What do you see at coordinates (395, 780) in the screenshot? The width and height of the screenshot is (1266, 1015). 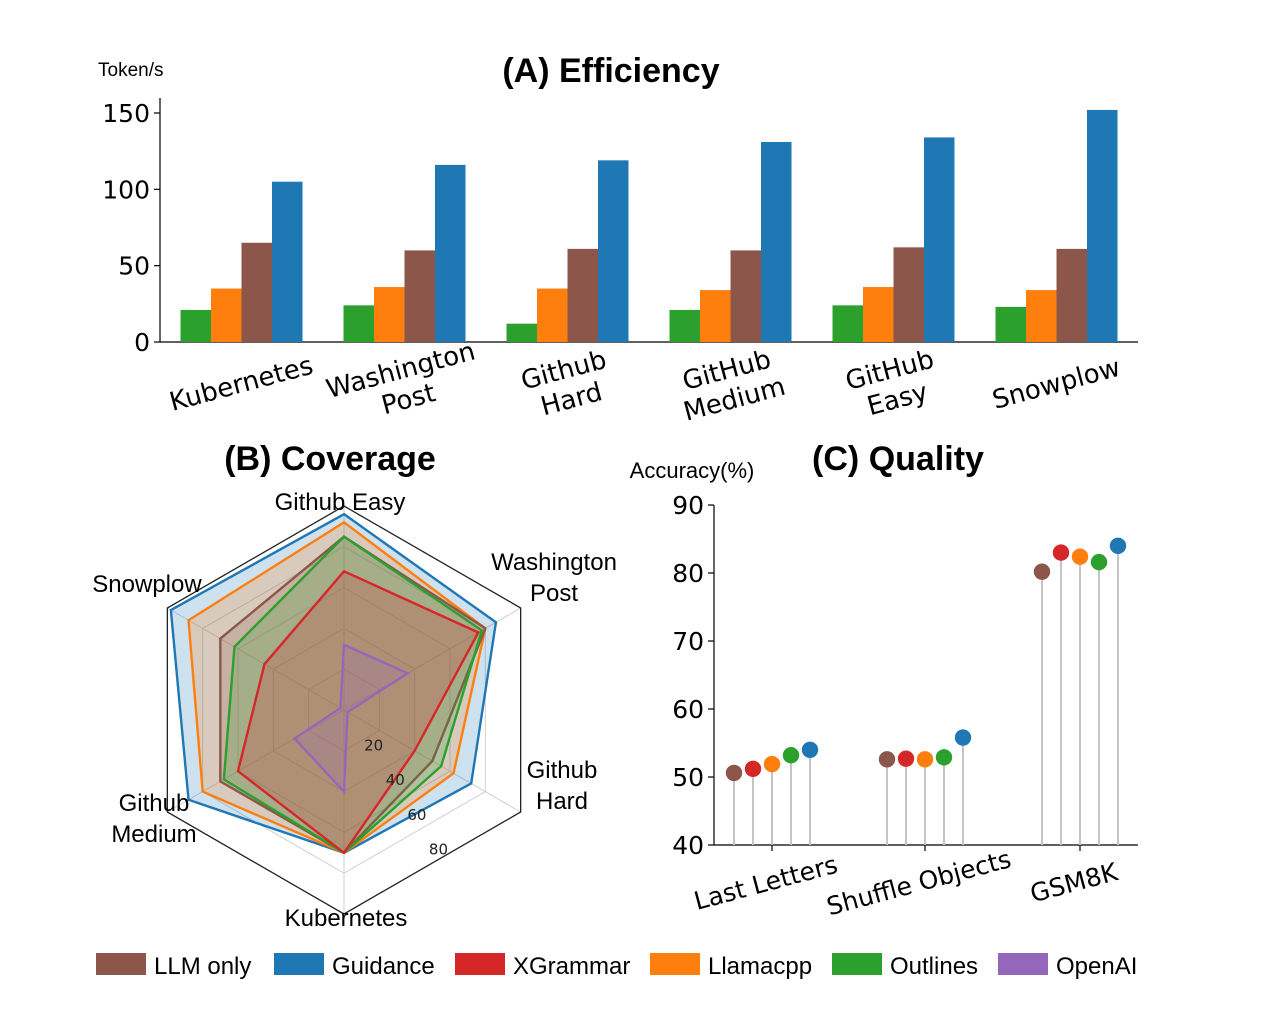 I see `radar-radial-tick-label: 40` at bounding box center [395, 780].